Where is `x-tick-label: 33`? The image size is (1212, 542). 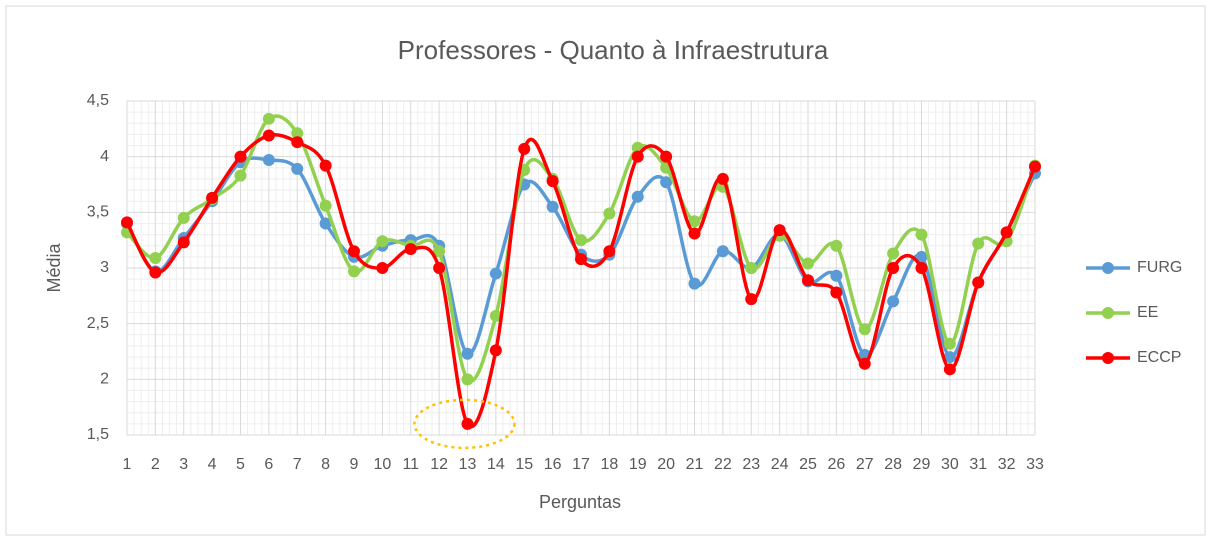 x-tick-label: 33 is located at coordinates (1035, 464).